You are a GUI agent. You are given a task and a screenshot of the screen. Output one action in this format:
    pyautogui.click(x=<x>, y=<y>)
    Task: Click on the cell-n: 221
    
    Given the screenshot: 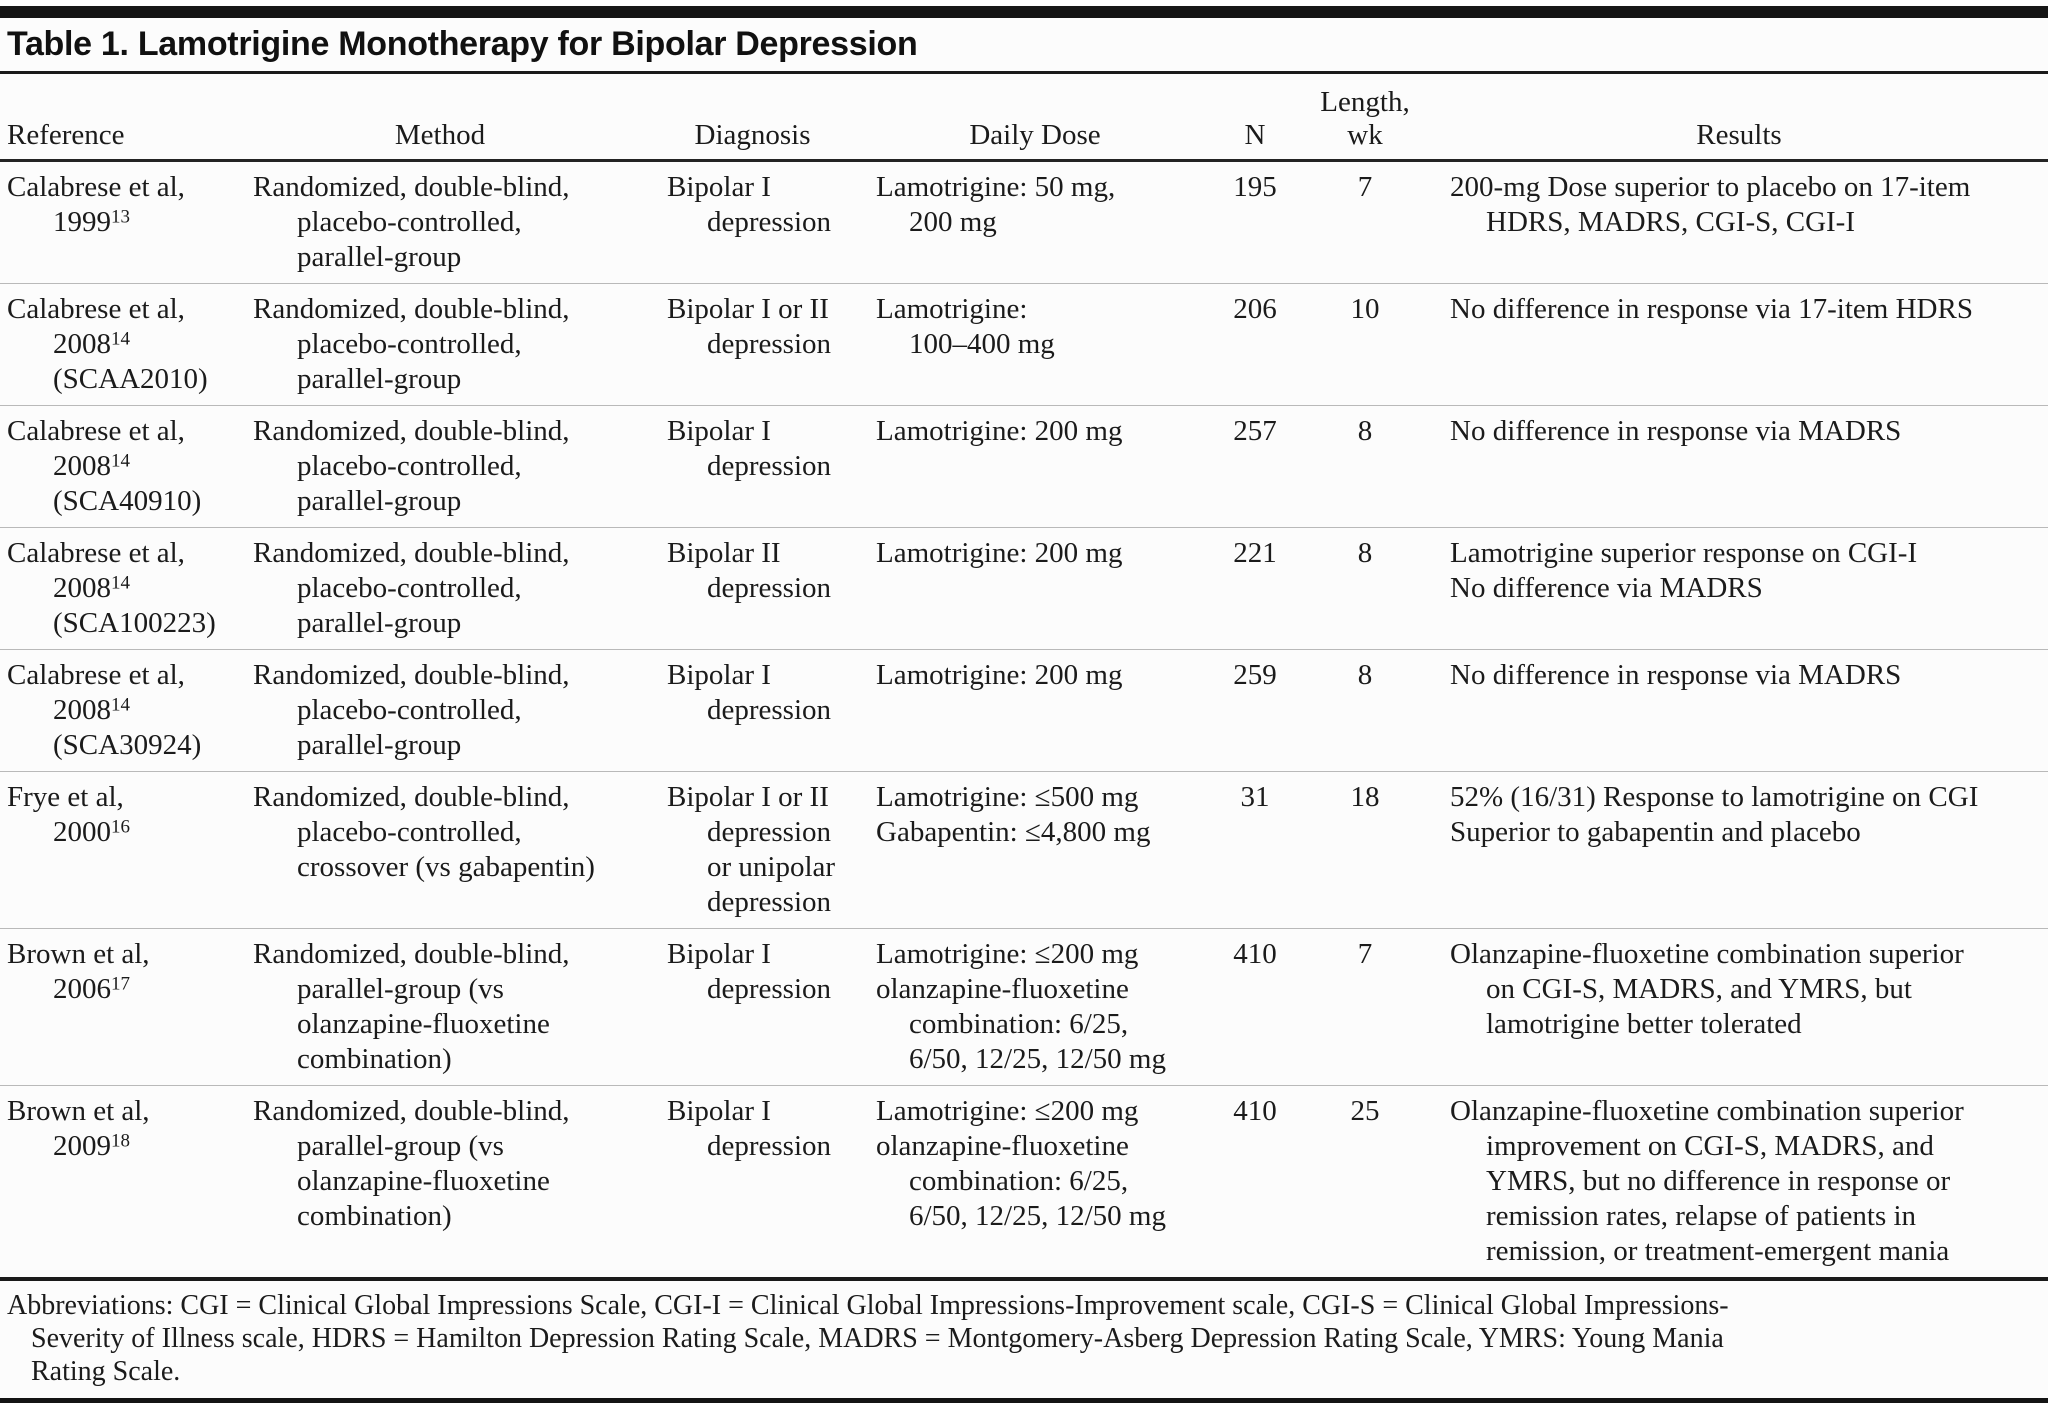 What is the action you would take?
    pyautogui.click(x=1255, y=553)
    